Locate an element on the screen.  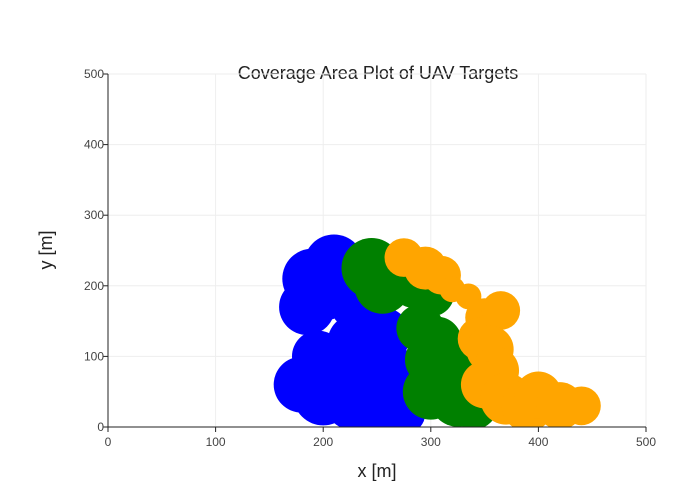
y-tick-label: 500 is located at coordinates (94, 74).